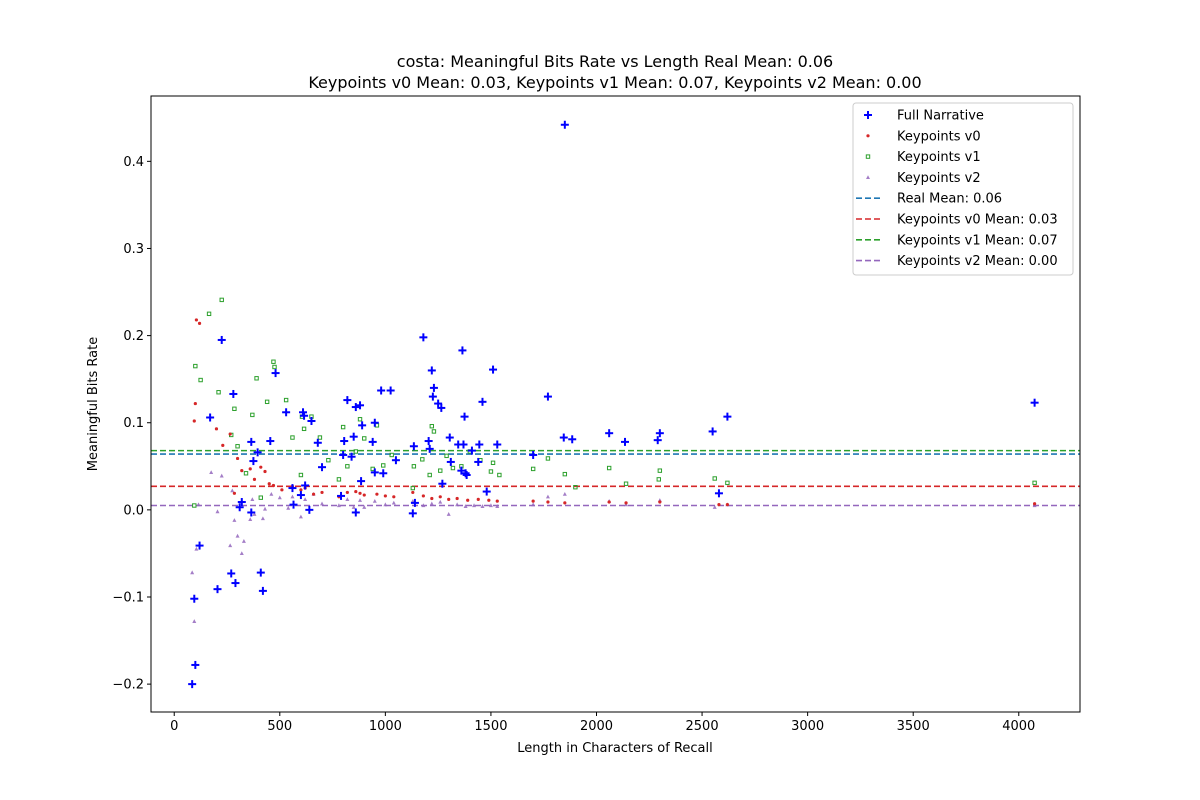 The height and width of the screenshot is (800, 1200). Describe the element at coordinates (131, 424) in the screenshot. I see `y-axis: −0.2 −0.1 0.0 0.1 0.2 0.3 0.4` at that location.